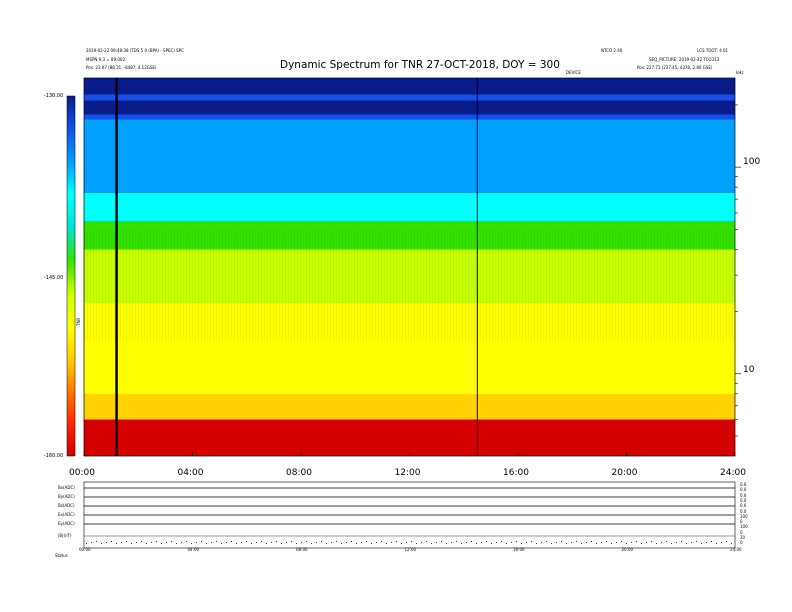 This screenshot has width=792, height=612. Describe the element at coordinates (190, 473) in the screenshot. I see `x-tick-label: 04:00` at that location.